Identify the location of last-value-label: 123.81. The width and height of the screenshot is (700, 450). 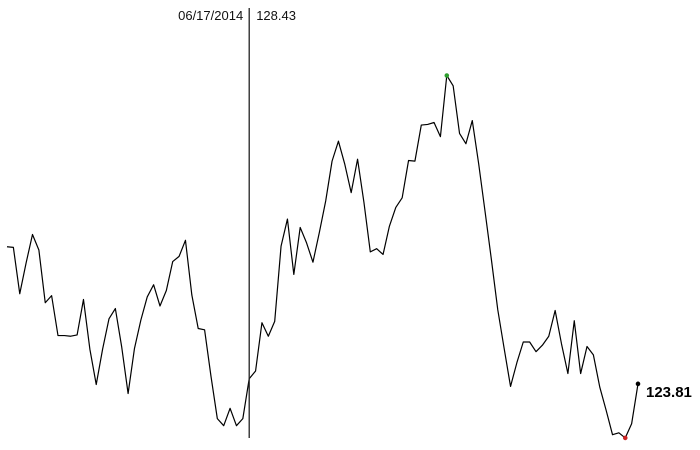
(669, 392).